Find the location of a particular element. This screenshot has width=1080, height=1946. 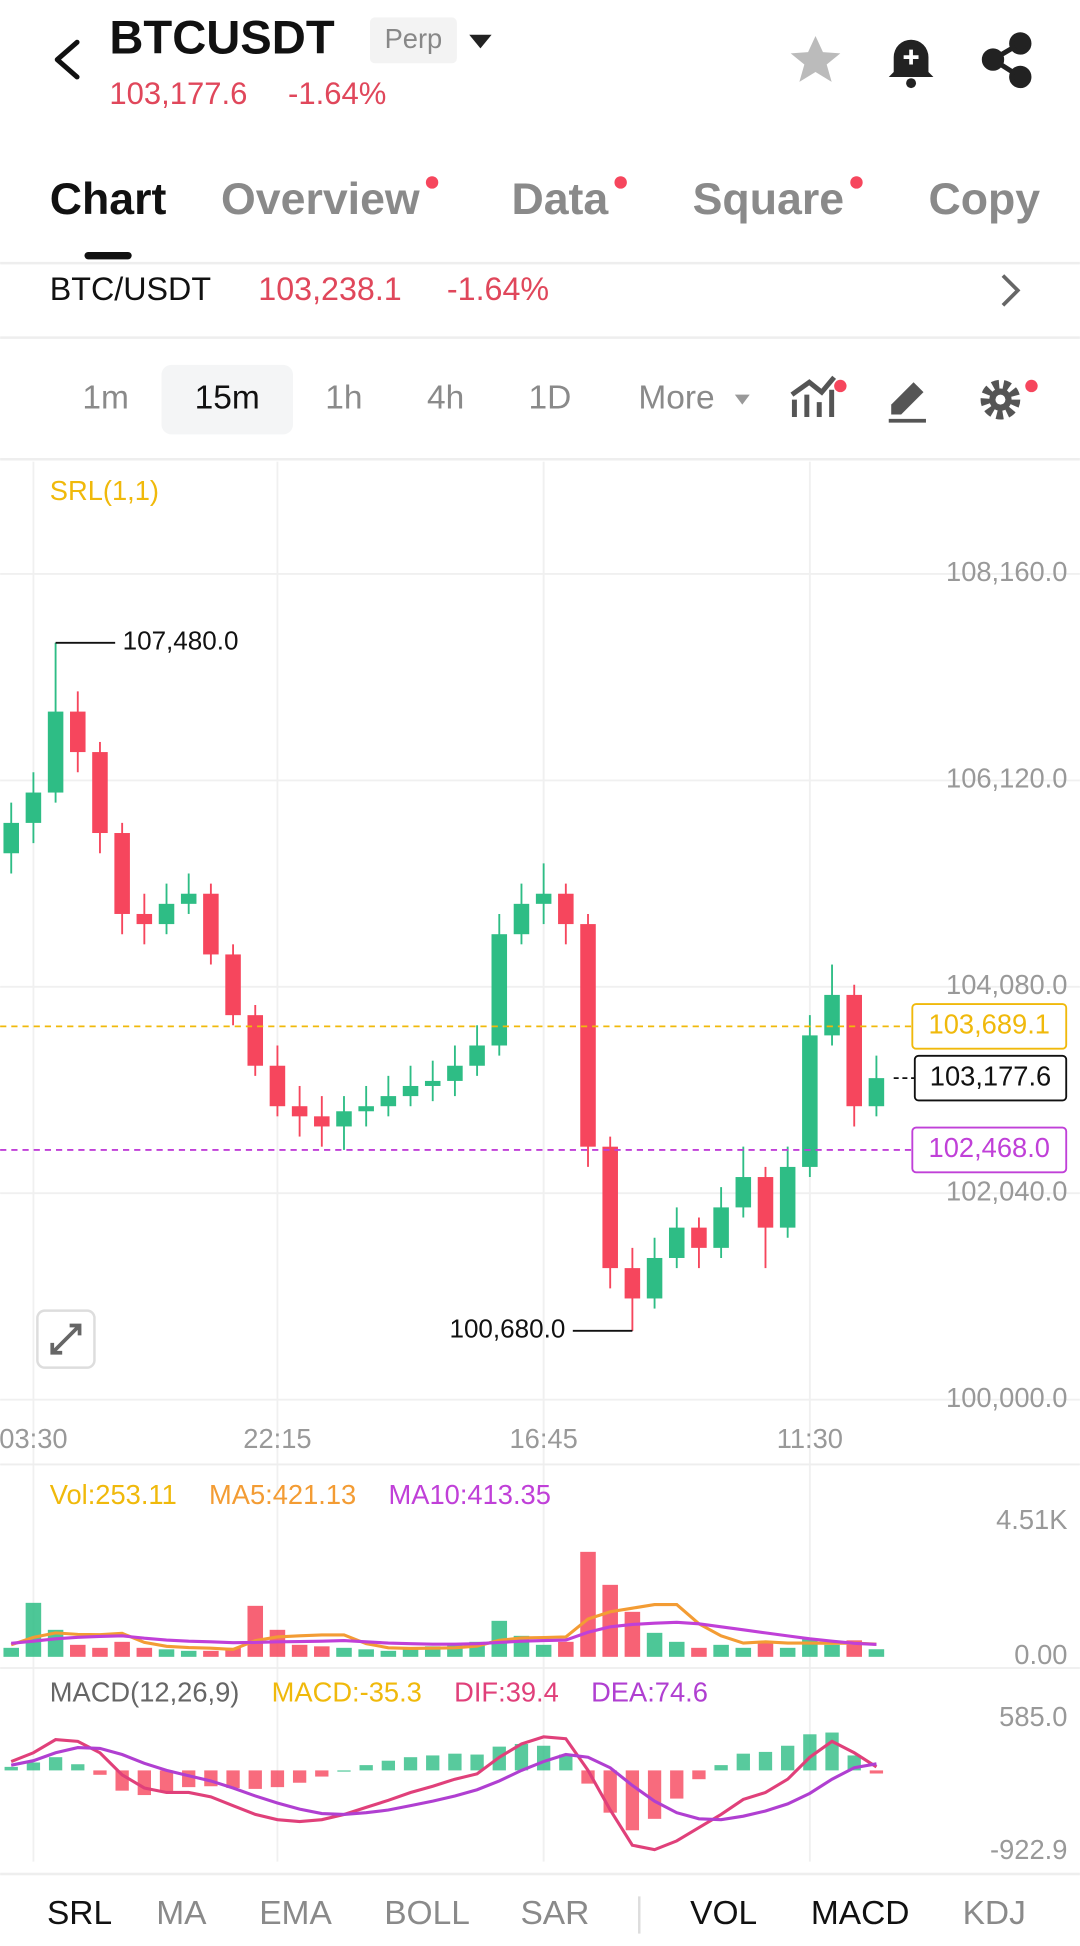

last-price-label: 103,177.6 is located at coordinates (990, 1075).